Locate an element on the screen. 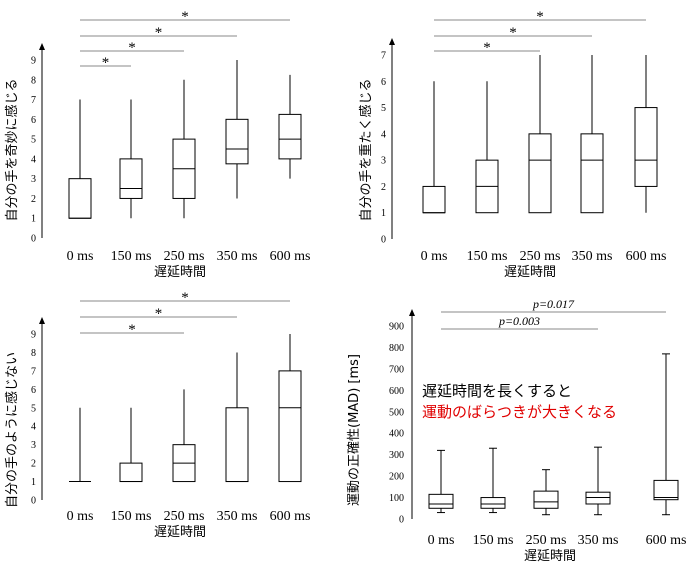 Image resolution: width=700 pixels, height=576 pixels. chart-4-y-axis-arrow is located at coordinates (412, 312).